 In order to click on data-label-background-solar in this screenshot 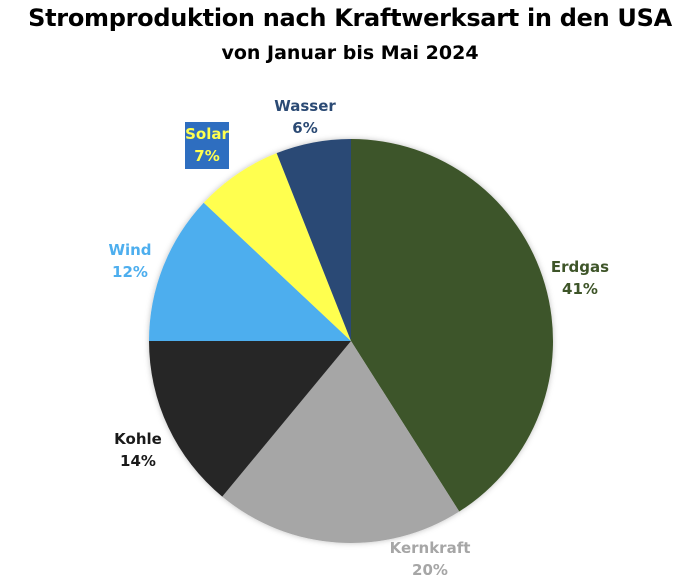, I will do `click(207, 145)`.